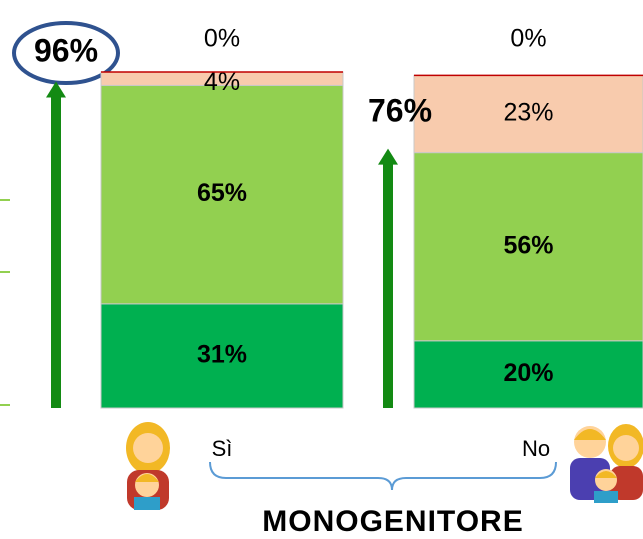 This screenshot has height=539, width=643. Describe the element at coordinates (606, 463) in the screenshot. I see `family-icon` at that location.